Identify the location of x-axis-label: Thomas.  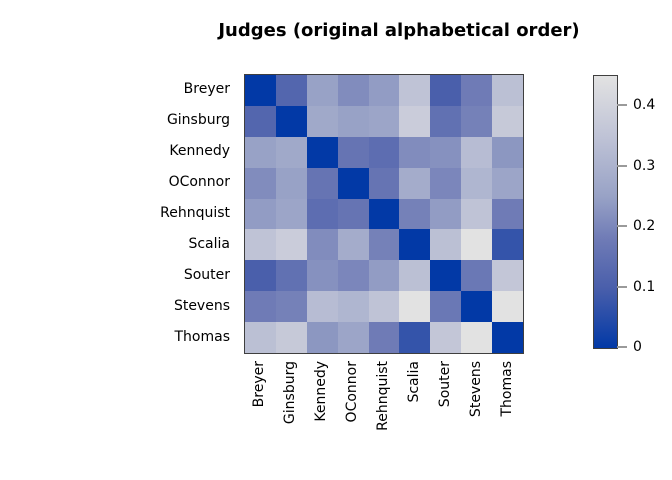
(506, 389).